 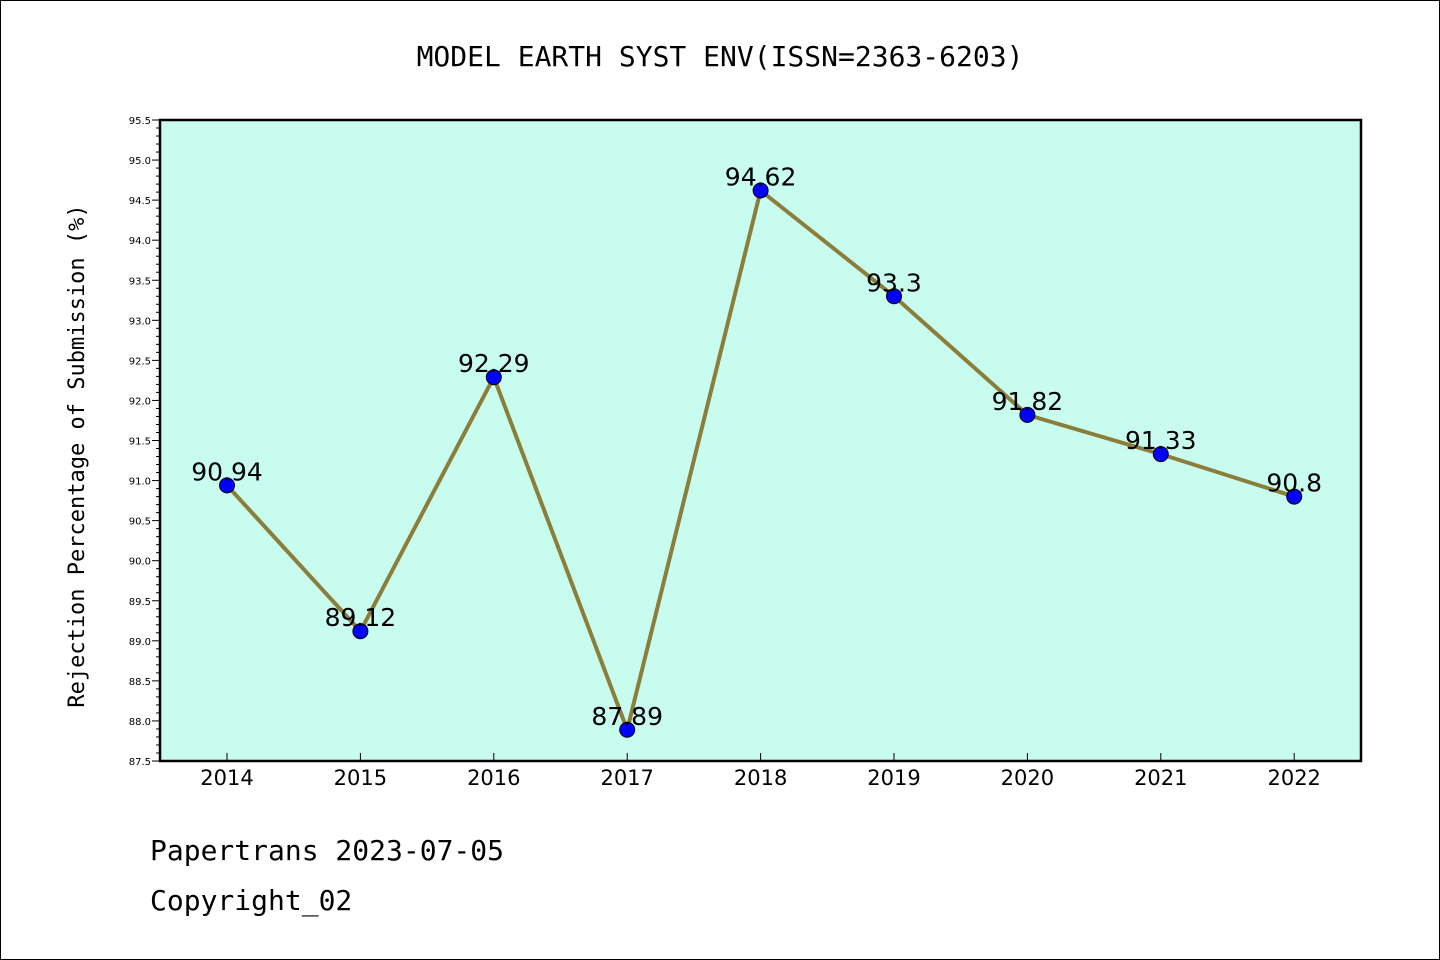 I want to click on data-label: 91.33, so click(x=1161, y=440).